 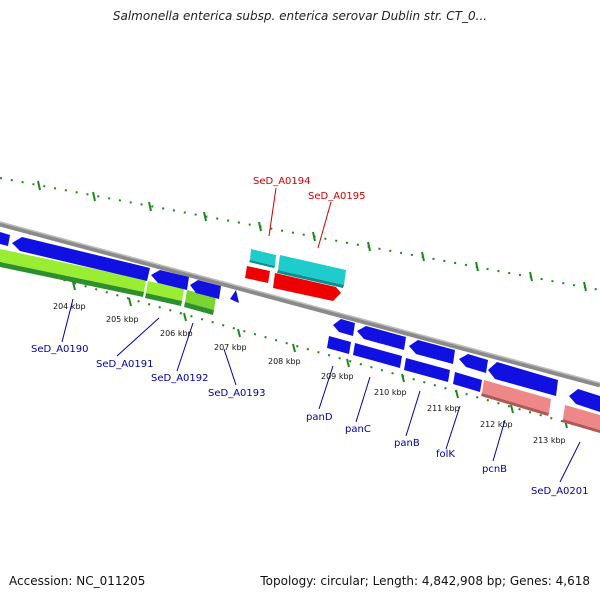 I want to click on scale-label: 208 kbp, so click(x=284, y=361).